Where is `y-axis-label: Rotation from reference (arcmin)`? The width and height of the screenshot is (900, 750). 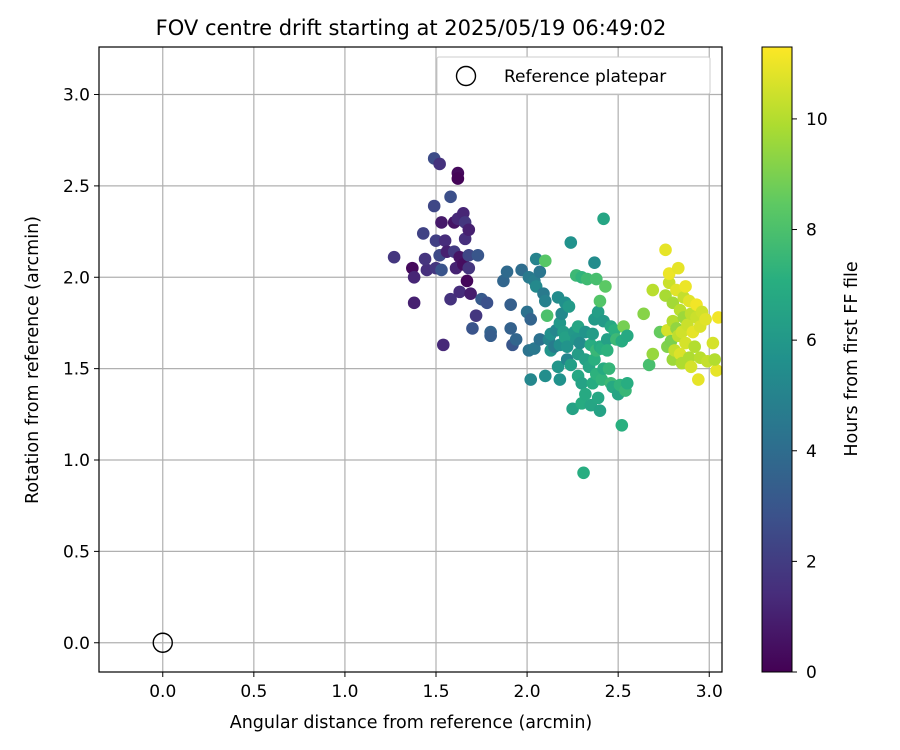 y-axis-label: Rotation from reference (arcmin) is located at coordinates (33, 360).